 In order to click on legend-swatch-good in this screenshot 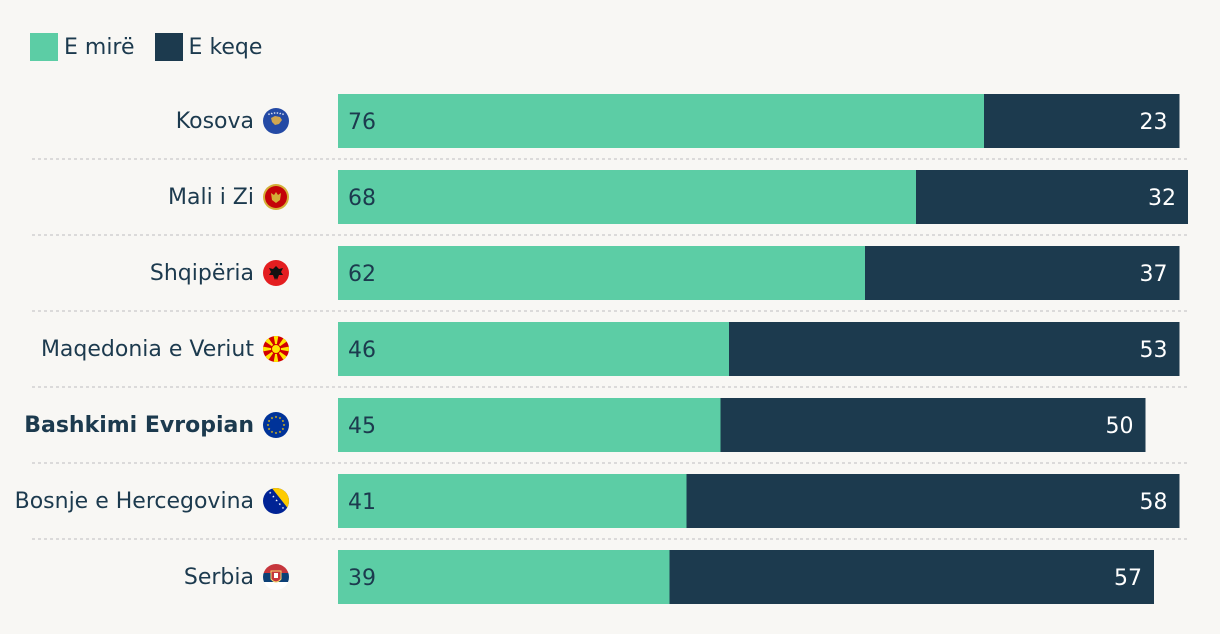, I will do `click(44, 47)`.